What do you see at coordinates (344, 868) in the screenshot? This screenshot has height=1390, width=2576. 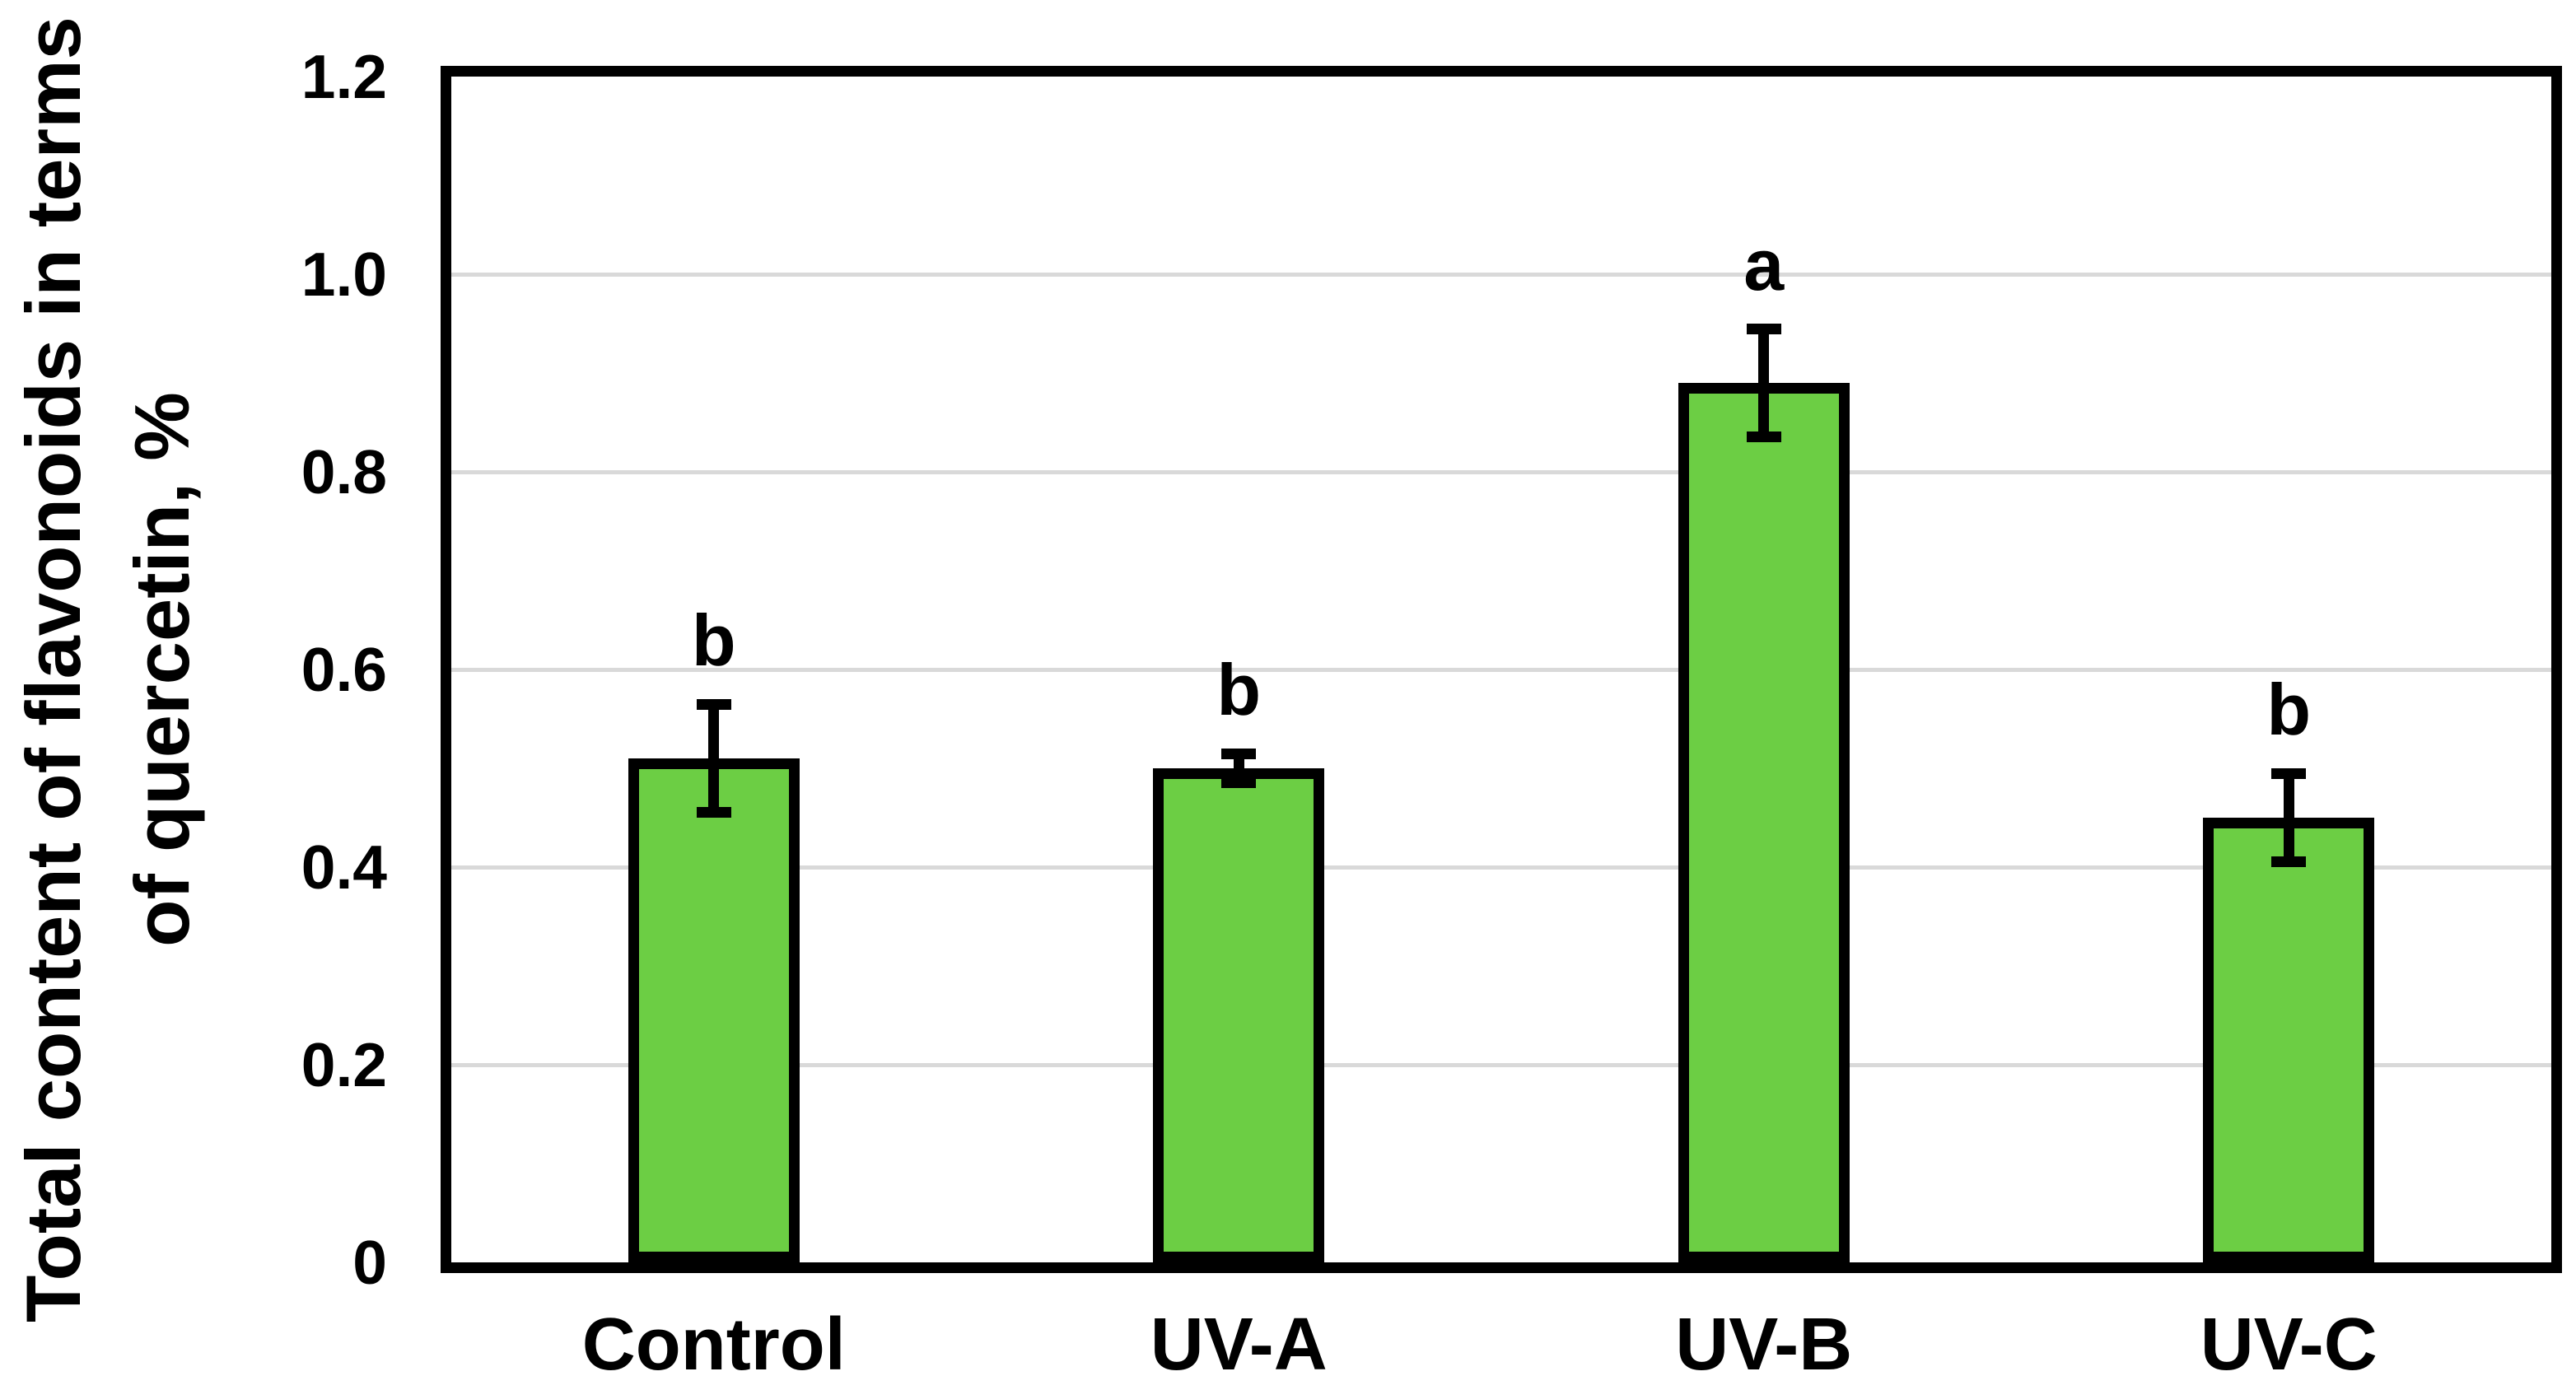 I see `y-tick-label-0.4: 0.4` at bounding box center [344, 868].